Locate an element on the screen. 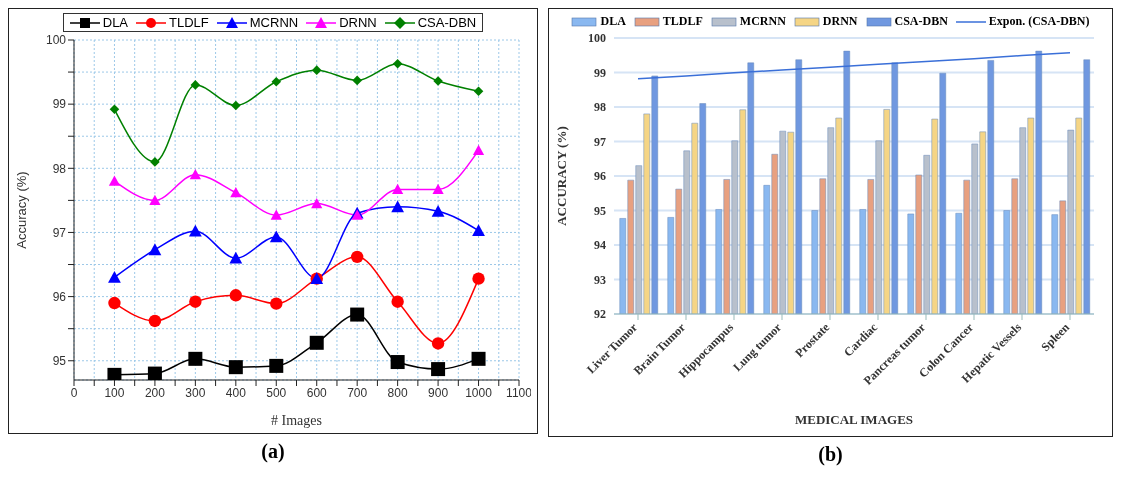  x-tick-label: 500 is located at coordinates (276, 392).